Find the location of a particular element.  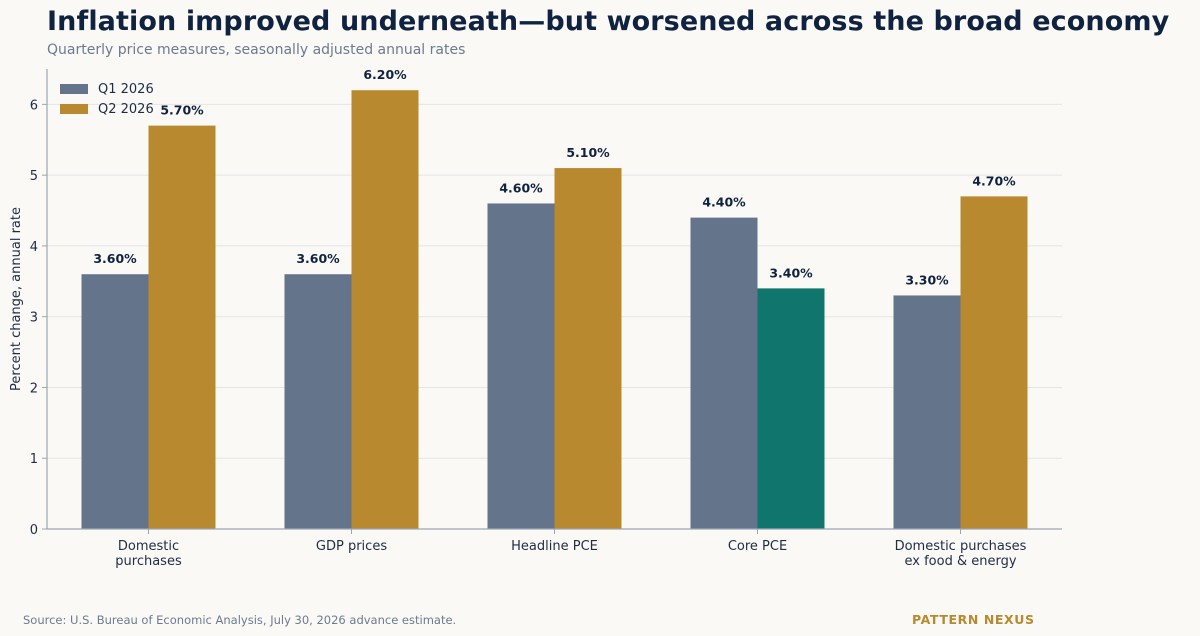

brand-logo-text: PATTERN NEXUS is located at coordinates (973, 619).